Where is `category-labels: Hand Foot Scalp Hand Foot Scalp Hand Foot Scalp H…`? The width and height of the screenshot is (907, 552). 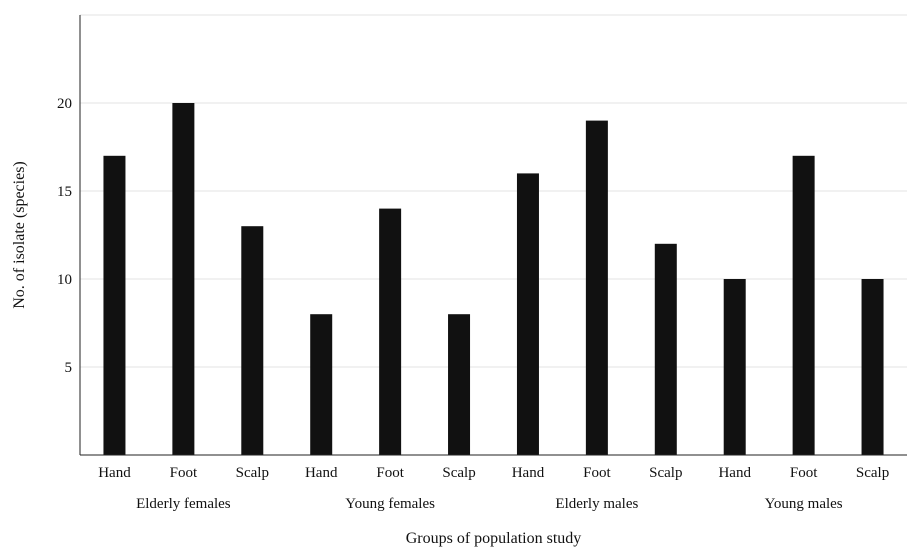 category-labels: Hand Foot Scalp Hand Foot Scalp Hand Foot Scalp H… is located at coordinates (493, 473).